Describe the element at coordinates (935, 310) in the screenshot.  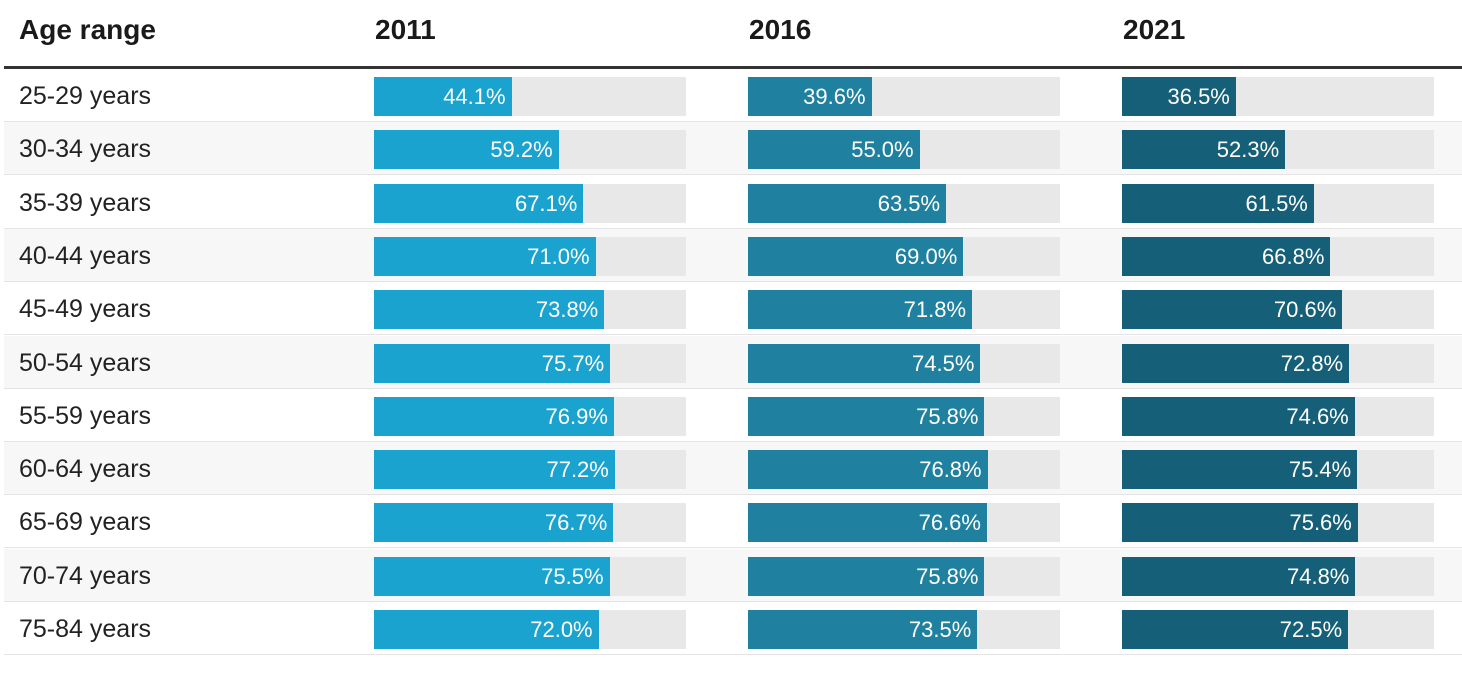
I see `bar-value-label: 71.8%` at that location.